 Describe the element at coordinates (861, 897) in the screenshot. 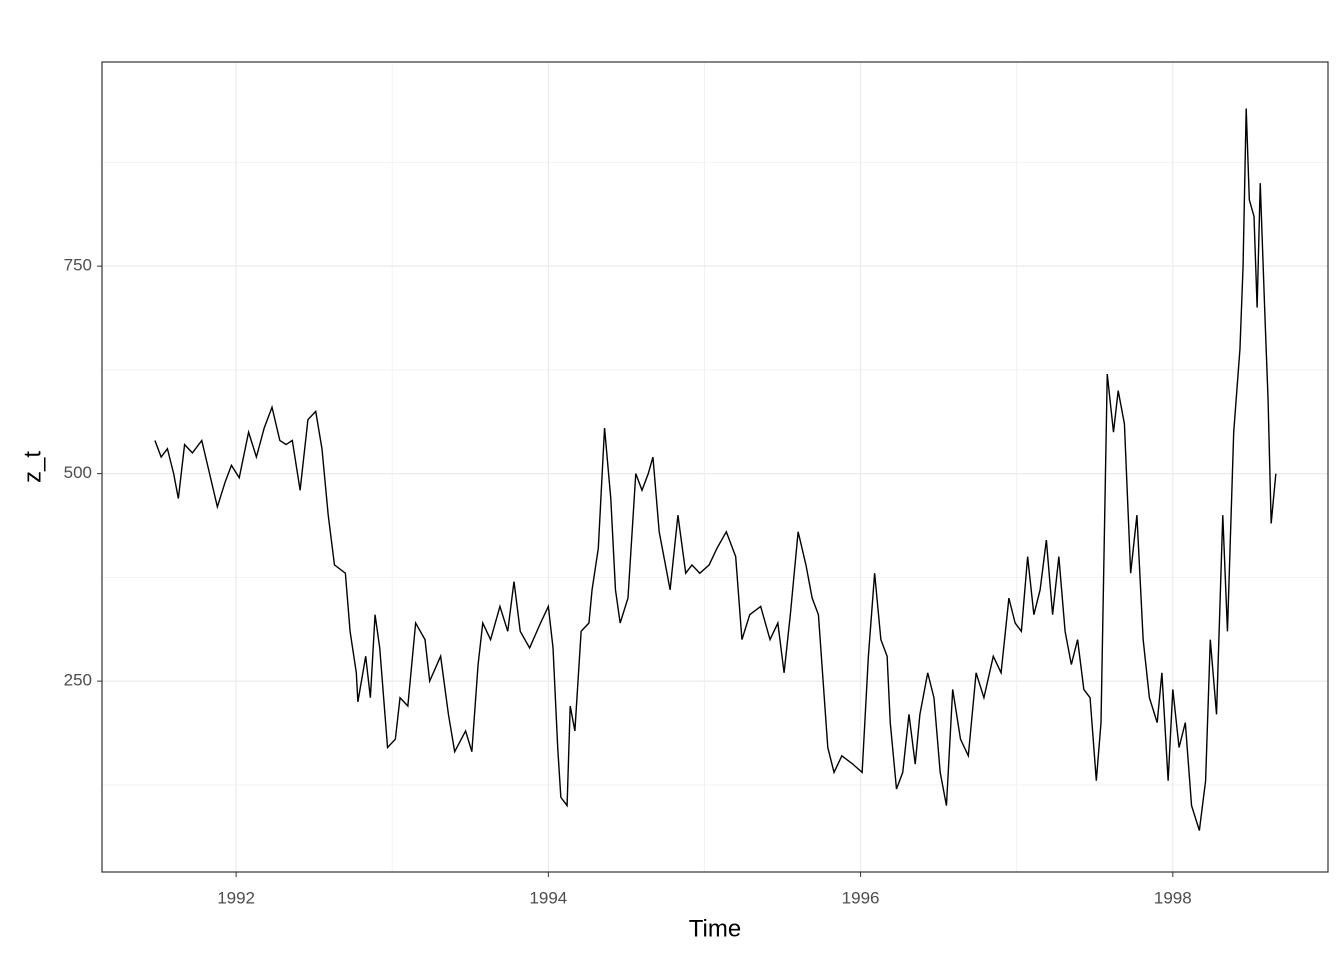

I see `x-tick-label: 1996` at that location.